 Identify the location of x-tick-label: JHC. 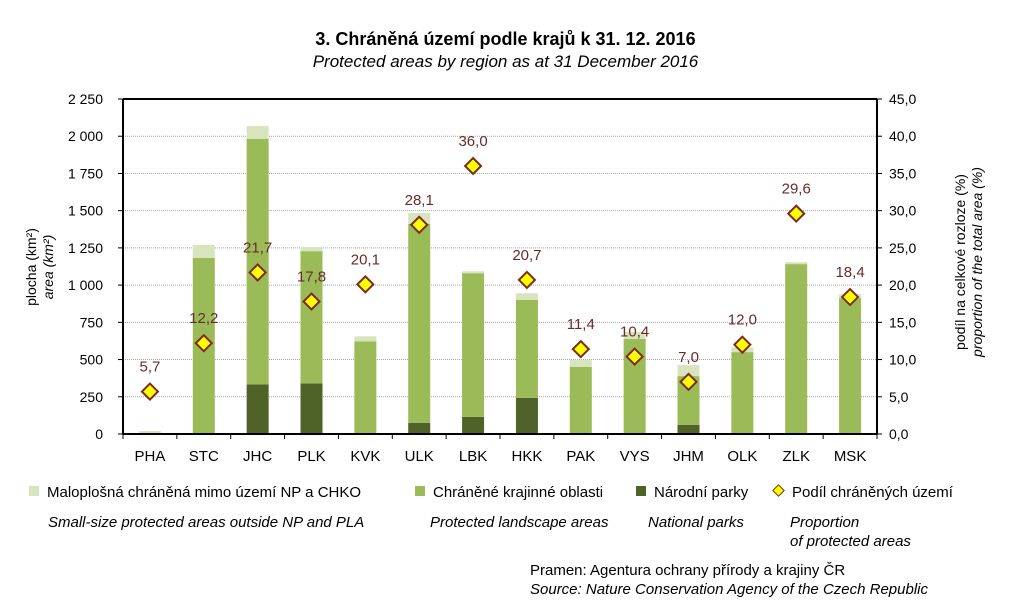
(257, 456).